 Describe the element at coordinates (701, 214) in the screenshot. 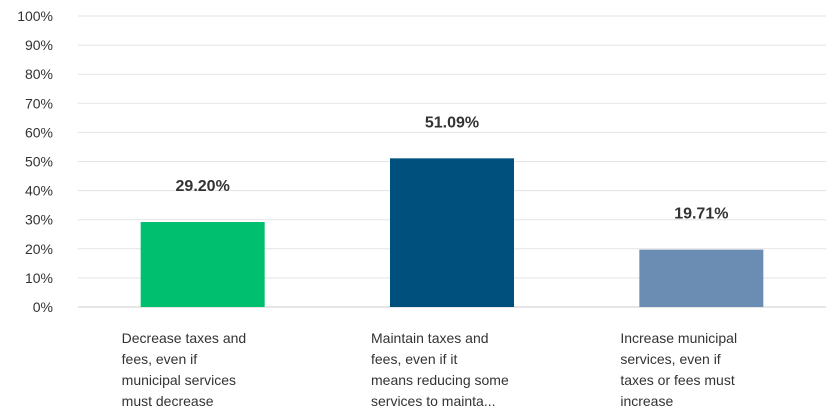

I see `data-label-3: 19.71%` at that location.